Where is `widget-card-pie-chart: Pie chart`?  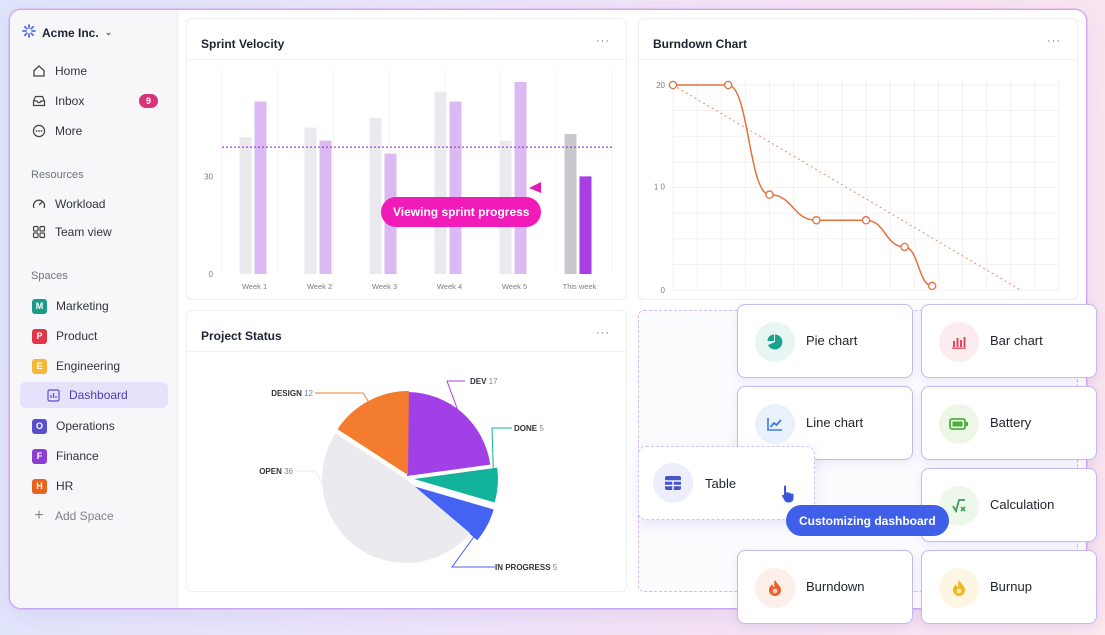 widget-card-pie-chart: Pie chart is located at coordinates (825, 341).